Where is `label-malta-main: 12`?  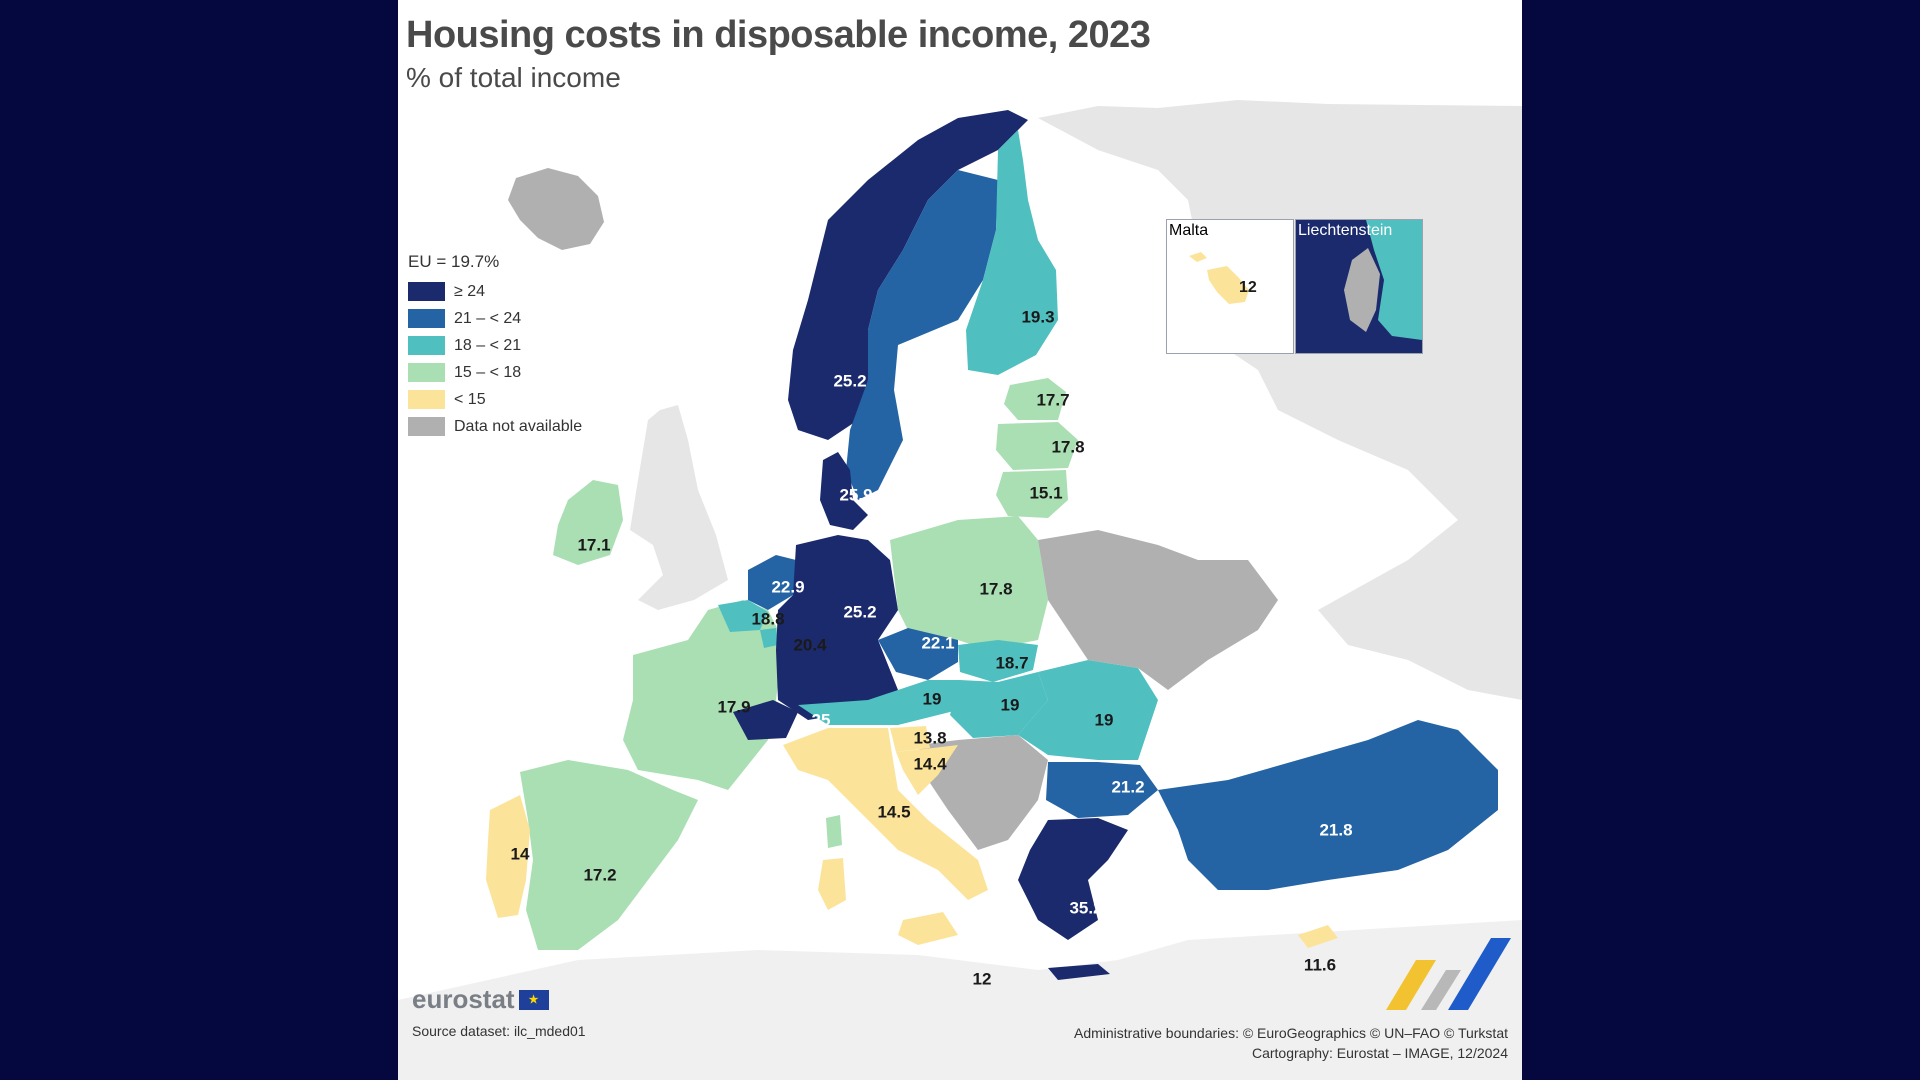
label-malta-main: 12 is located at coordinates (982, 978).